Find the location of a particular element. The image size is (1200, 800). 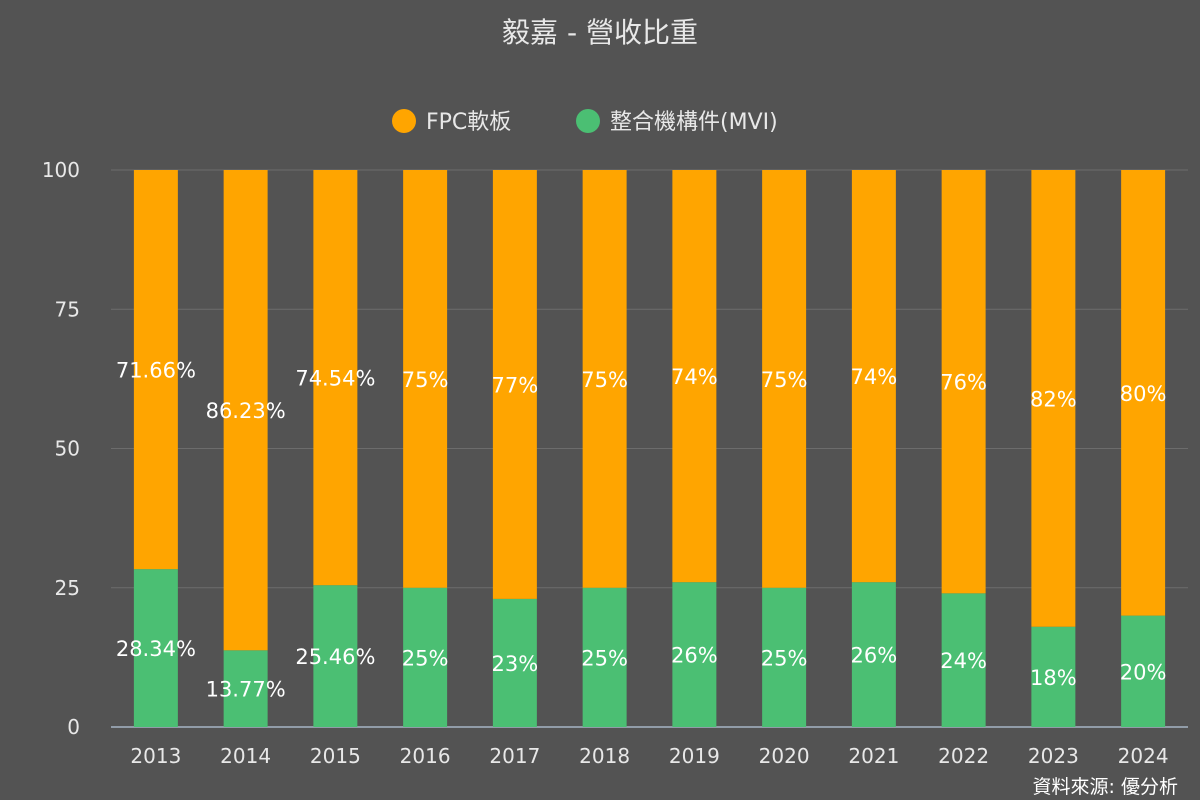

data-label-mvi-2016: 25% is located at coordinates (425, 658).